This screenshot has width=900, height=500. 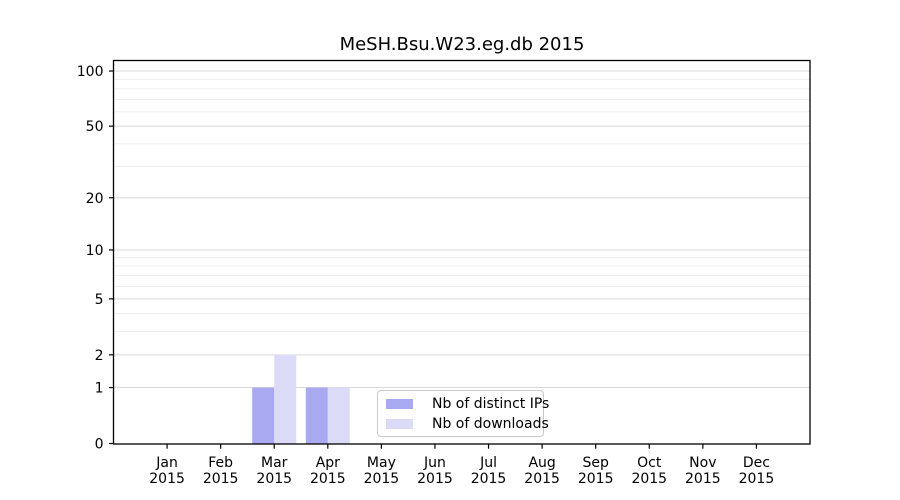 What do you see at coordinates (99, 300) in the screenshot?
I see `y-tick-label: 5` at bounding box center [99, 300].